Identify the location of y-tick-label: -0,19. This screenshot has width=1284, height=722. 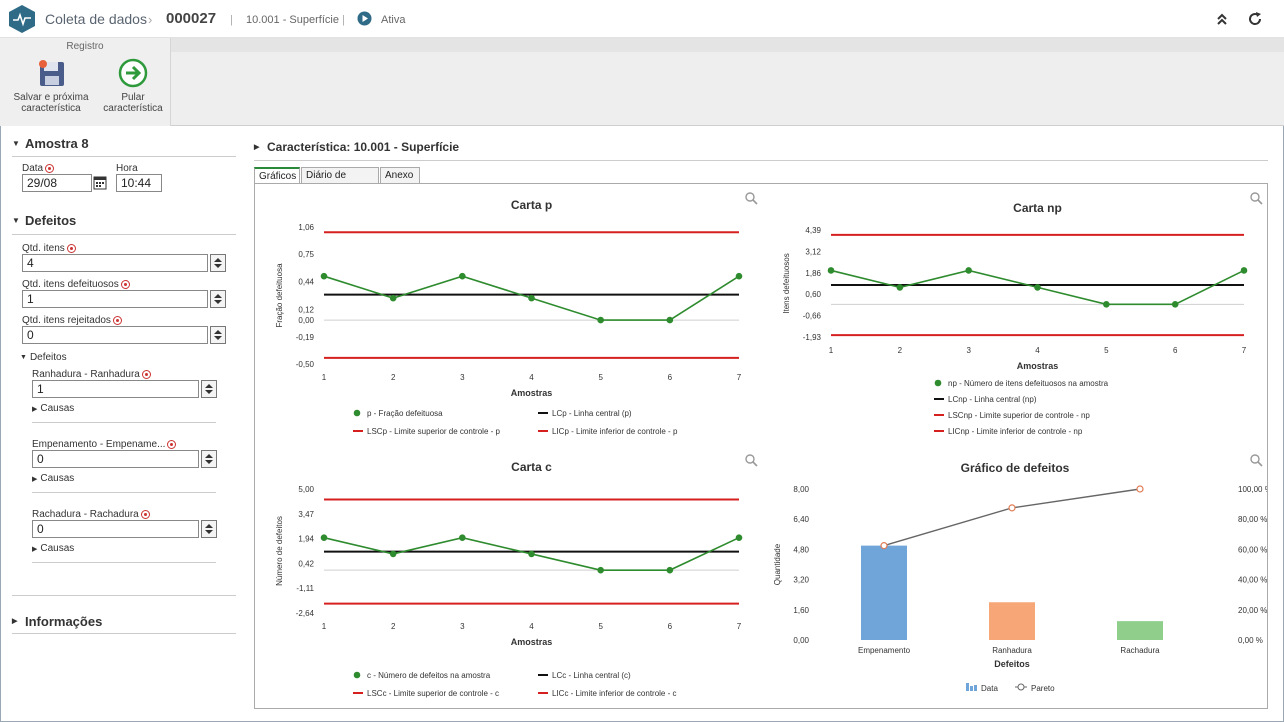
(305, 337).